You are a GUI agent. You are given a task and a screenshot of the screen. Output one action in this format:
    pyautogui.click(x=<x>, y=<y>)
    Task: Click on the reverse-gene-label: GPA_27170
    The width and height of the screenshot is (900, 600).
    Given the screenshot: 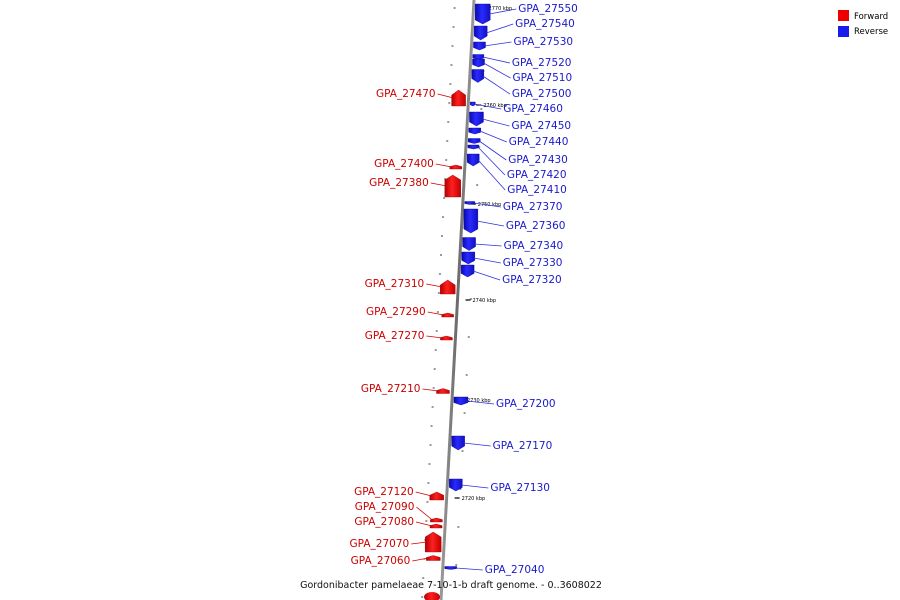 What is the action you would take?
    pyautogui.click(x=523, y=446)
    